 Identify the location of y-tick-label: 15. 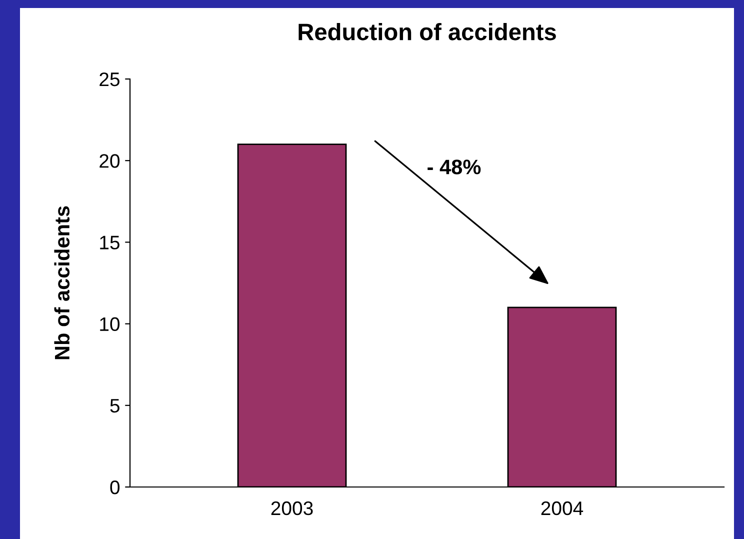
(110, 243).